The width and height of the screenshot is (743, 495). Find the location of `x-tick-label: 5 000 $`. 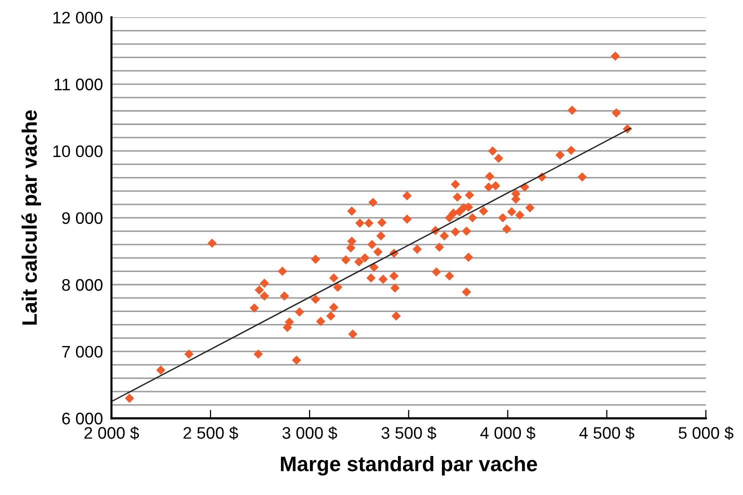

x-tick-label: 5 000 $ is located at coordinates (706, 433).